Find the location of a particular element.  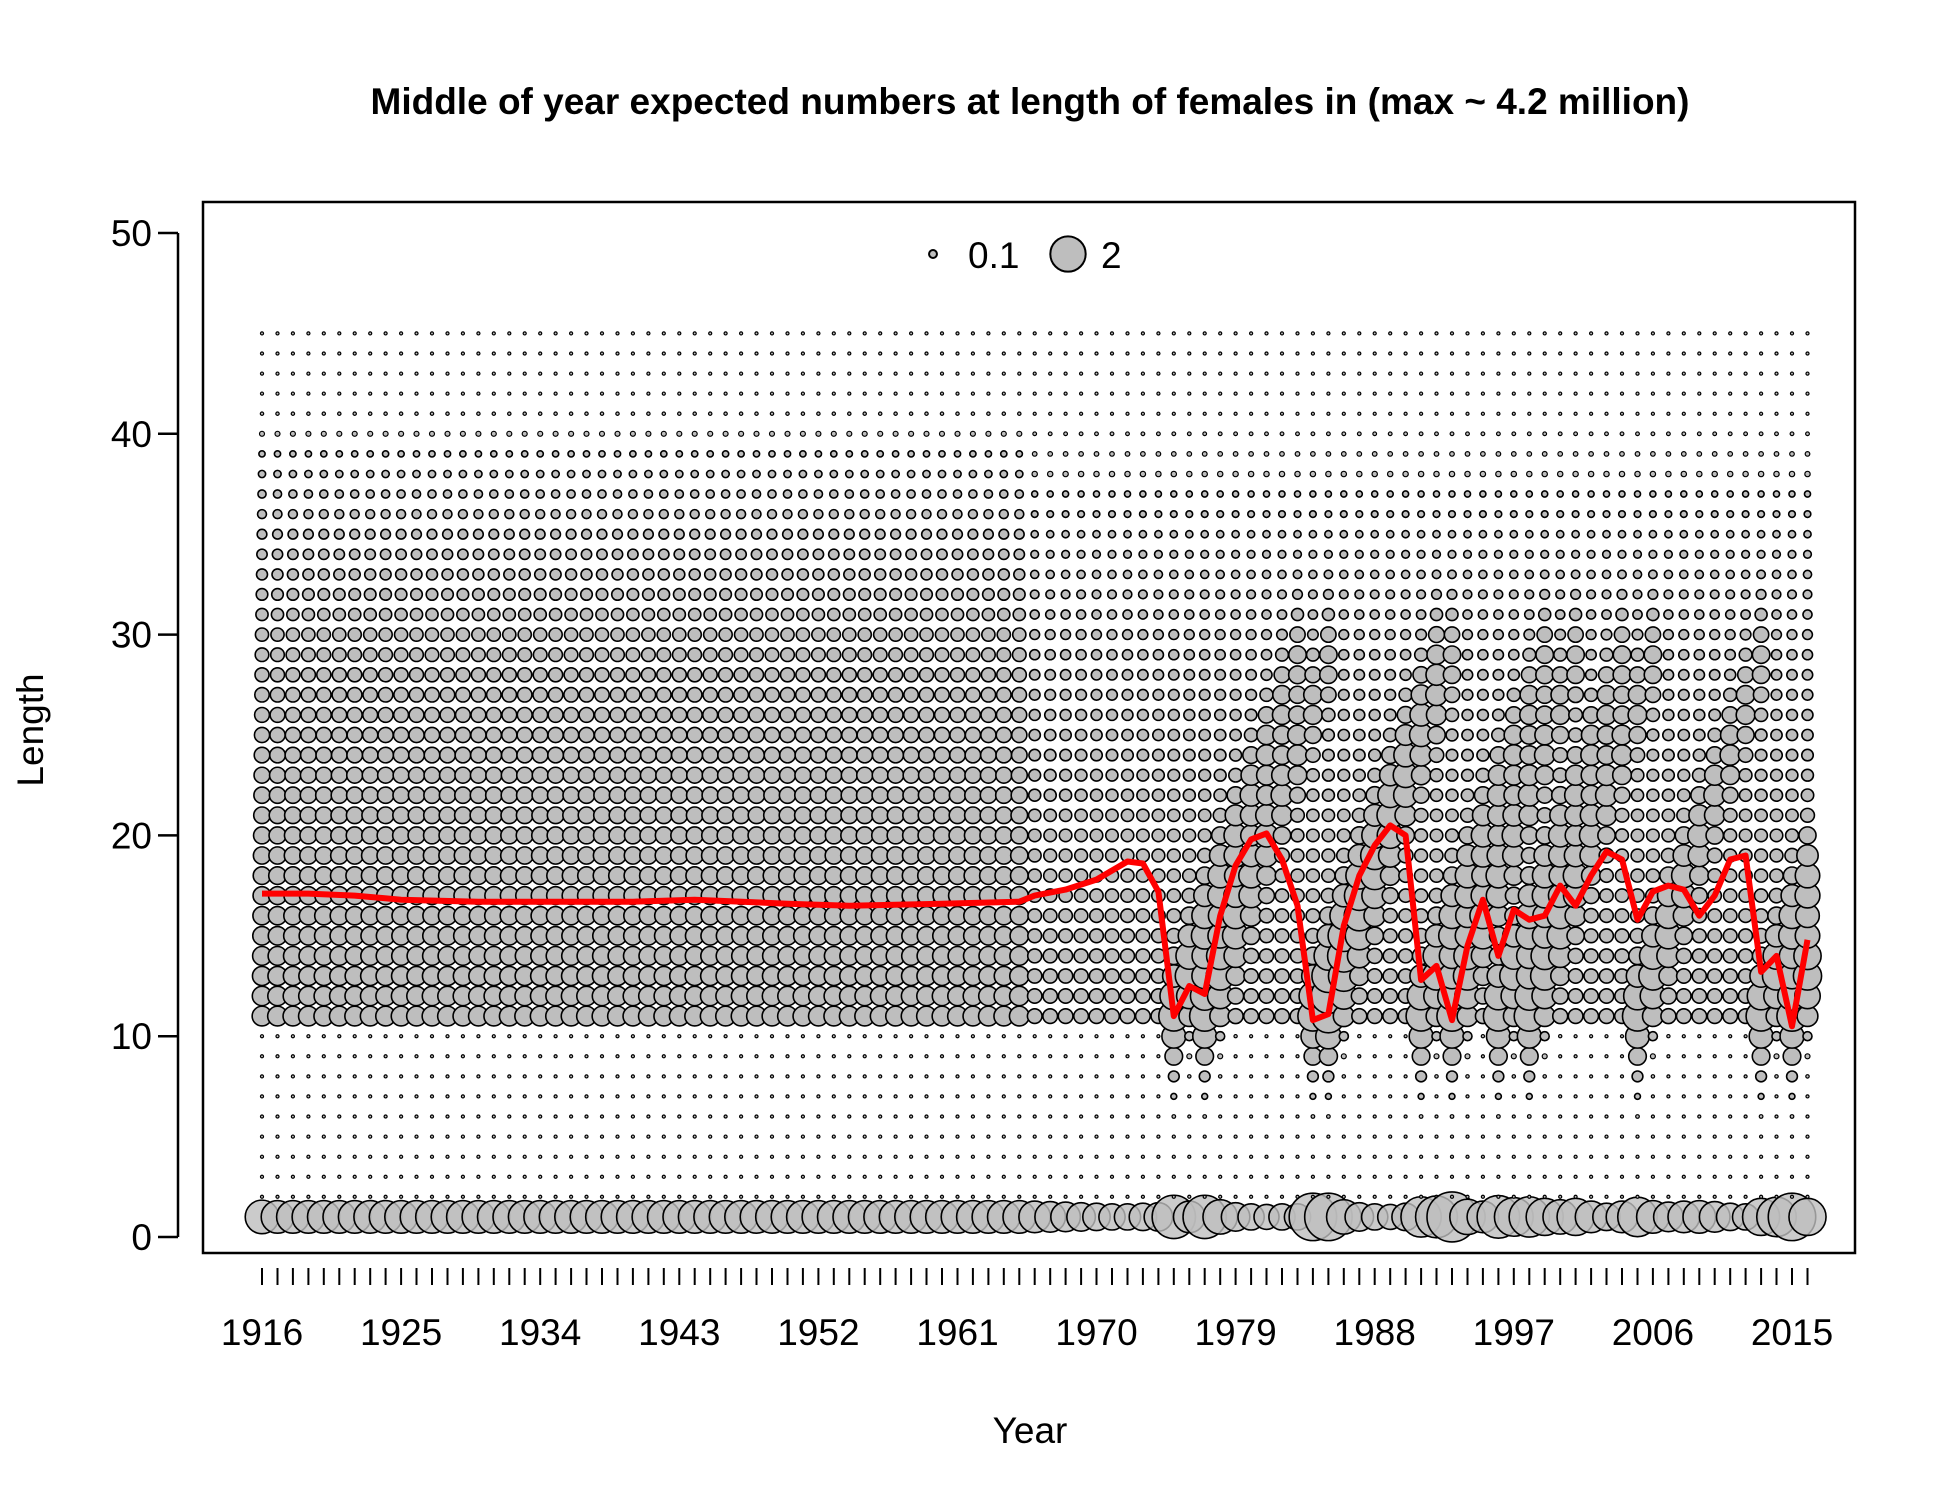

bubble-1988-L26 is located at coordinates (1374, 715).